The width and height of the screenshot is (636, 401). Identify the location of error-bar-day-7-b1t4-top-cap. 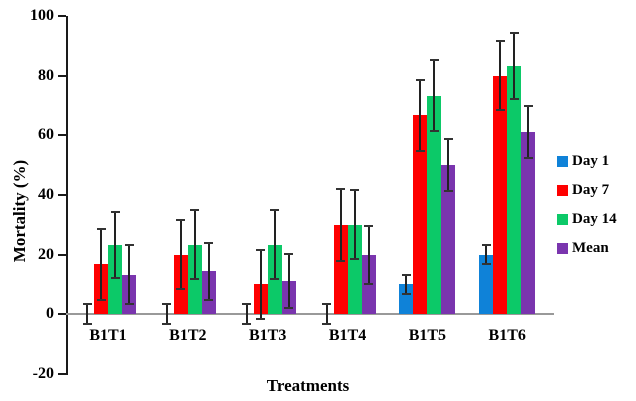
(341, 189).